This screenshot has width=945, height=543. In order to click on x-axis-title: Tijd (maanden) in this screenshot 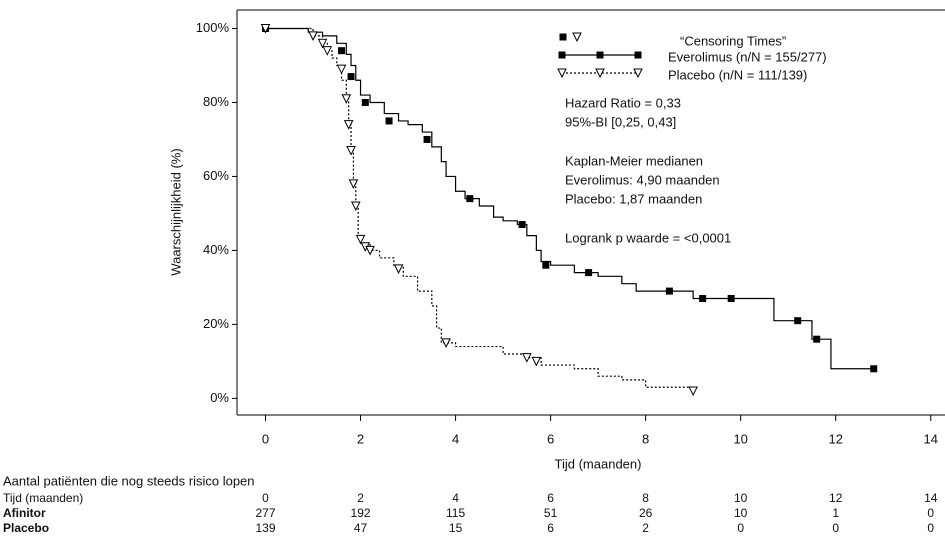, I will do `click(598, 463)`.